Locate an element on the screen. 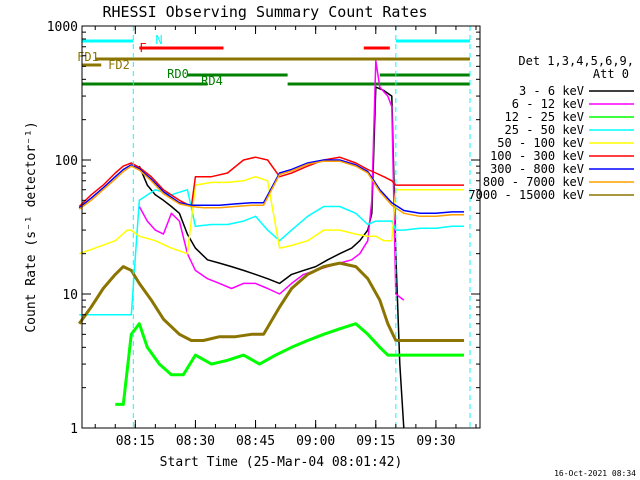  annotation-bars: NF FD1 FD2 RD0 RD4 is located at coordinates (273, 60).